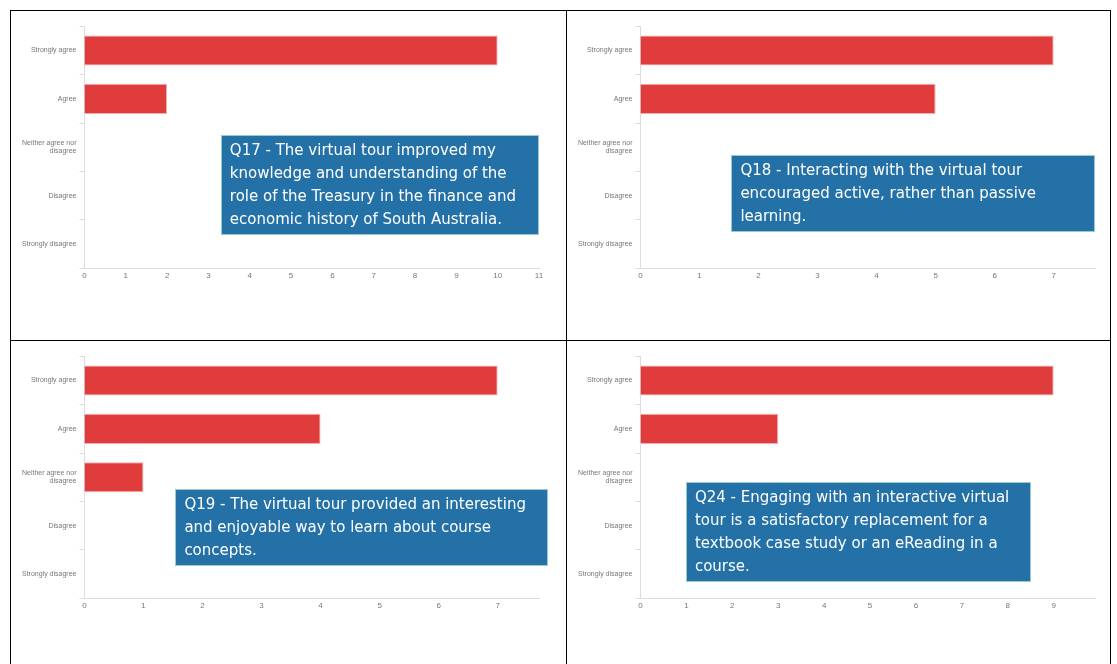  I want to click on caption-panel: Q24 - Engaging with an interactive virtual tour is a satisfactory replacement for a textbook case study or an eReading in a course., so click(858, 532).